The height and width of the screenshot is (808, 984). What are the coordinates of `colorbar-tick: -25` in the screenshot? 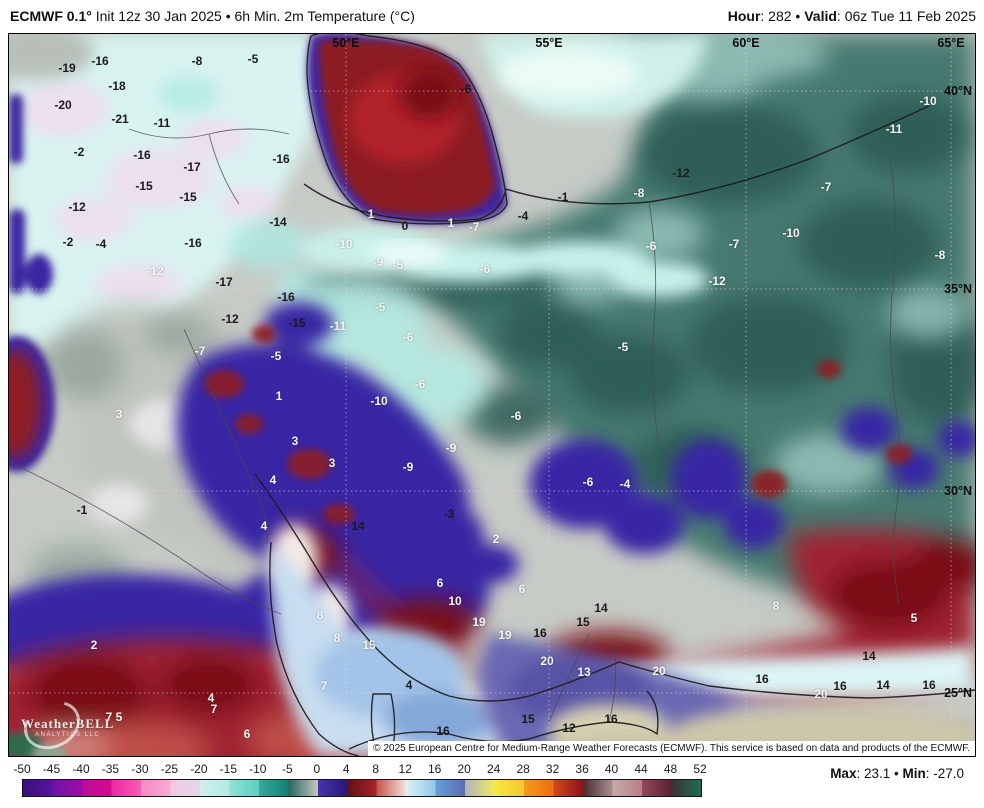 It's located at (169, 769).